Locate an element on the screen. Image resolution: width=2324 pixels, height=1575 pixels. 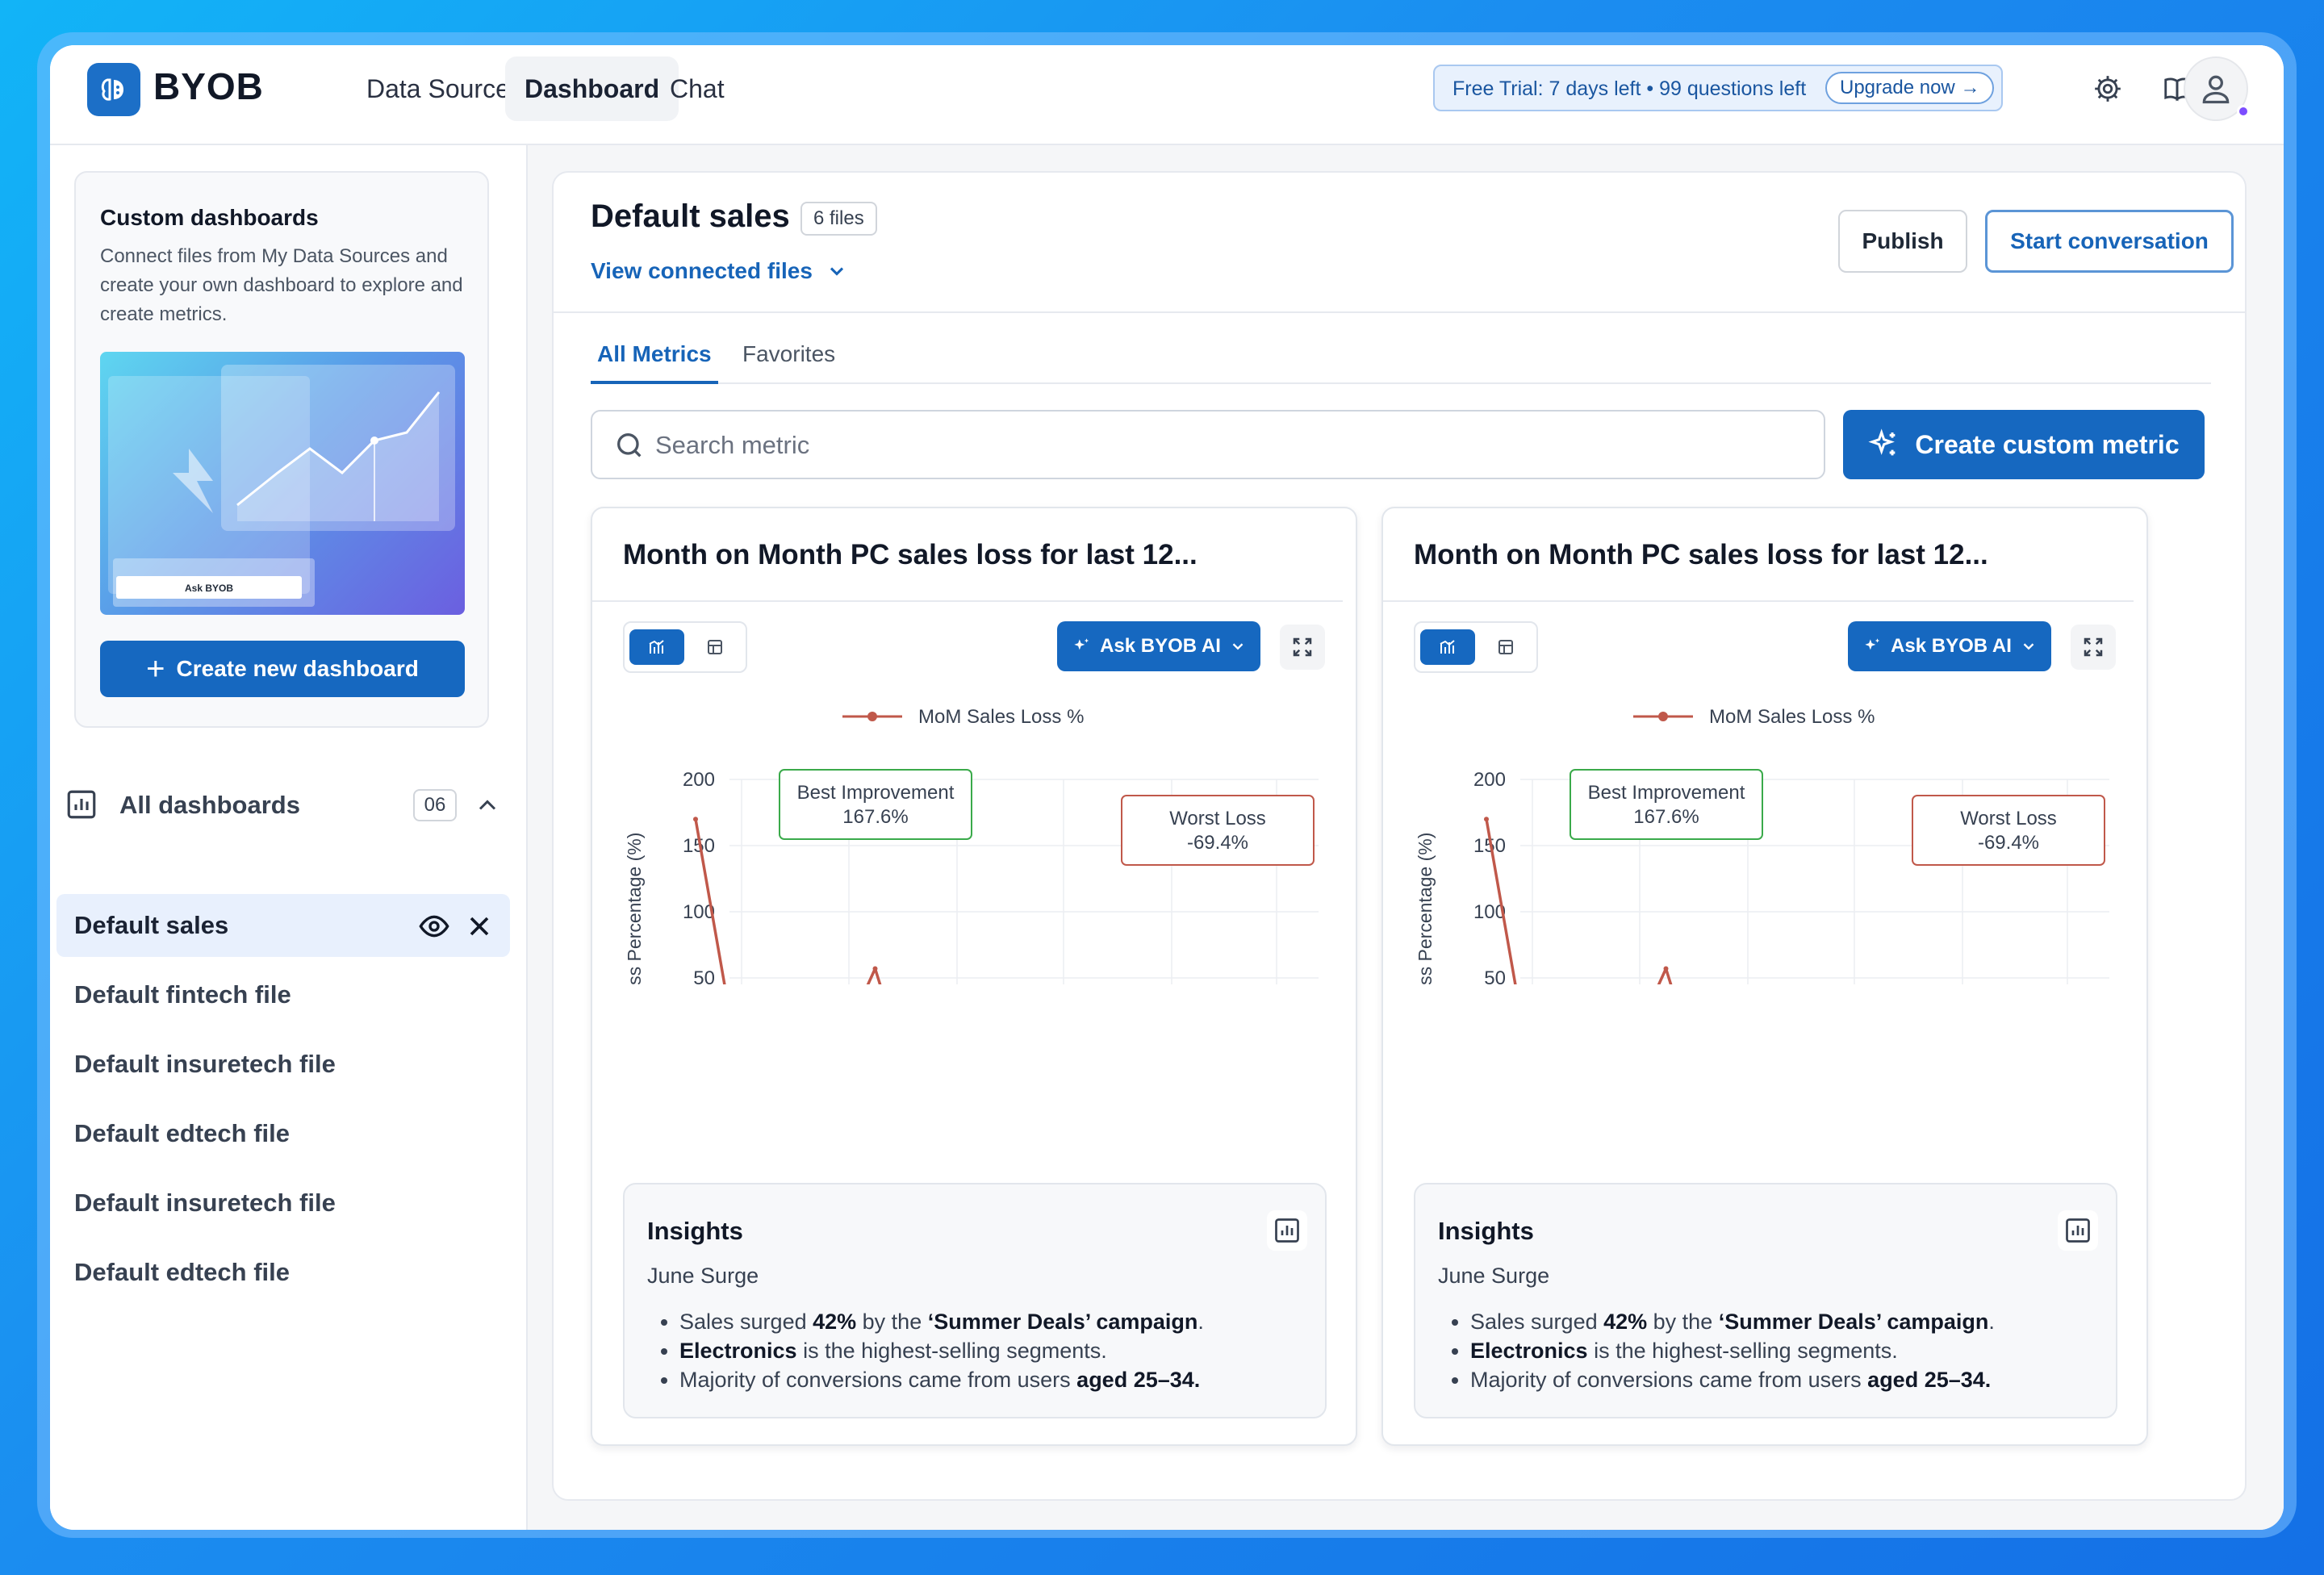
settings-gear-icon is located at coordinates (2107, 88).